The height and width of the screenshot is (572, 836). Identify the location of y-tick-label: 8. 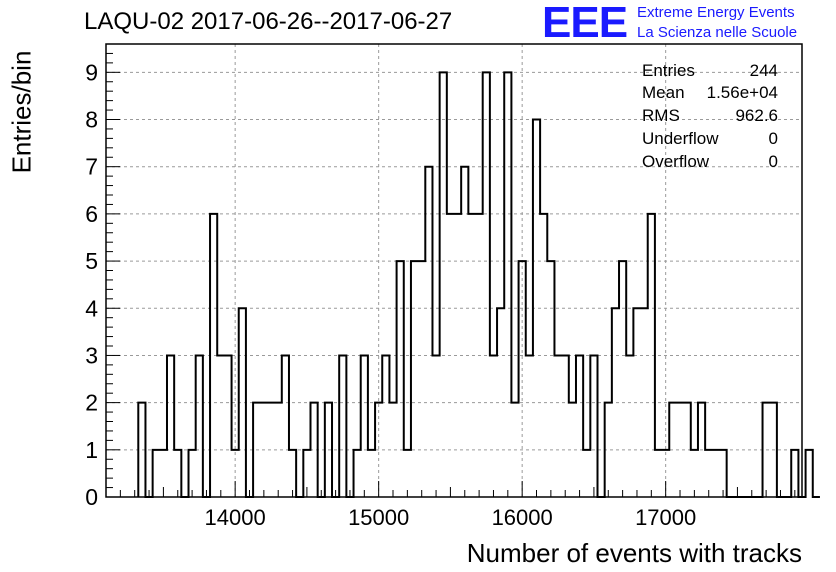
(91, 120).